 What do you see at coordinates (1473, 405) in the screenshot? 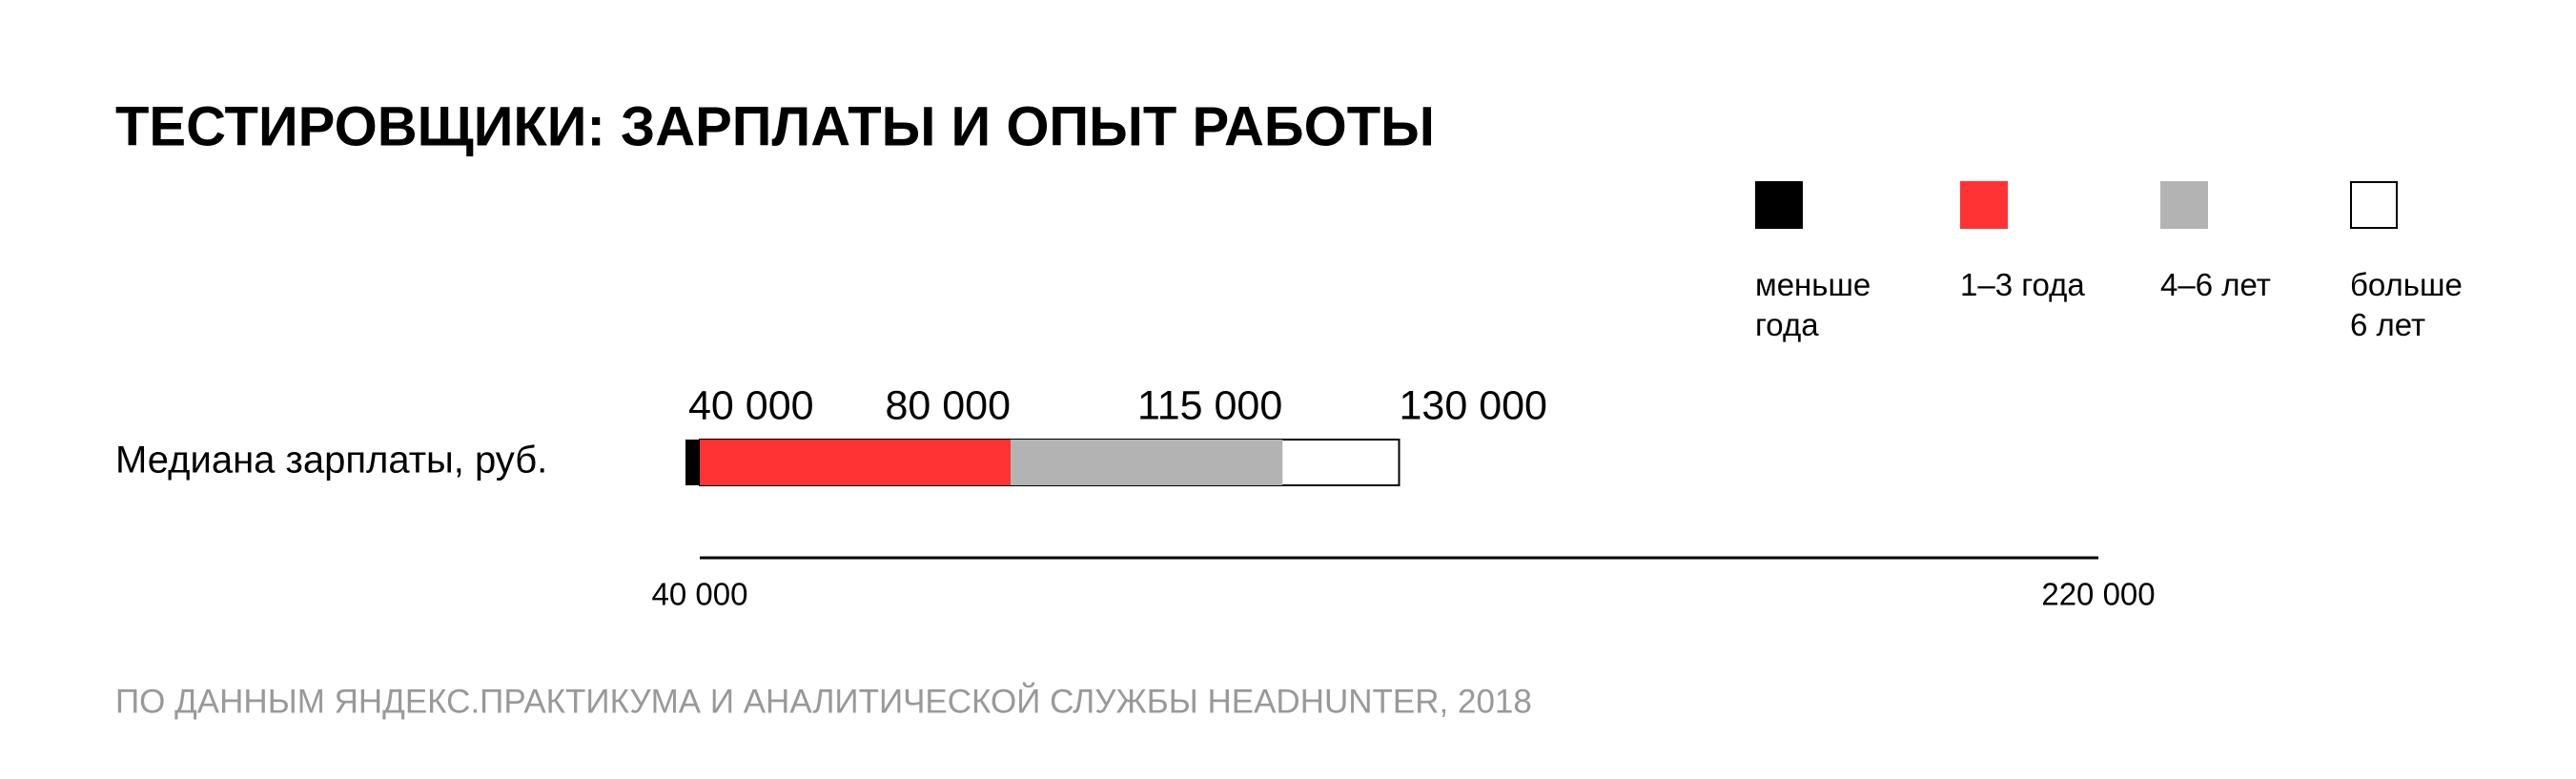
I see `value-label: 130 000` at bounding box center [1473, 405].